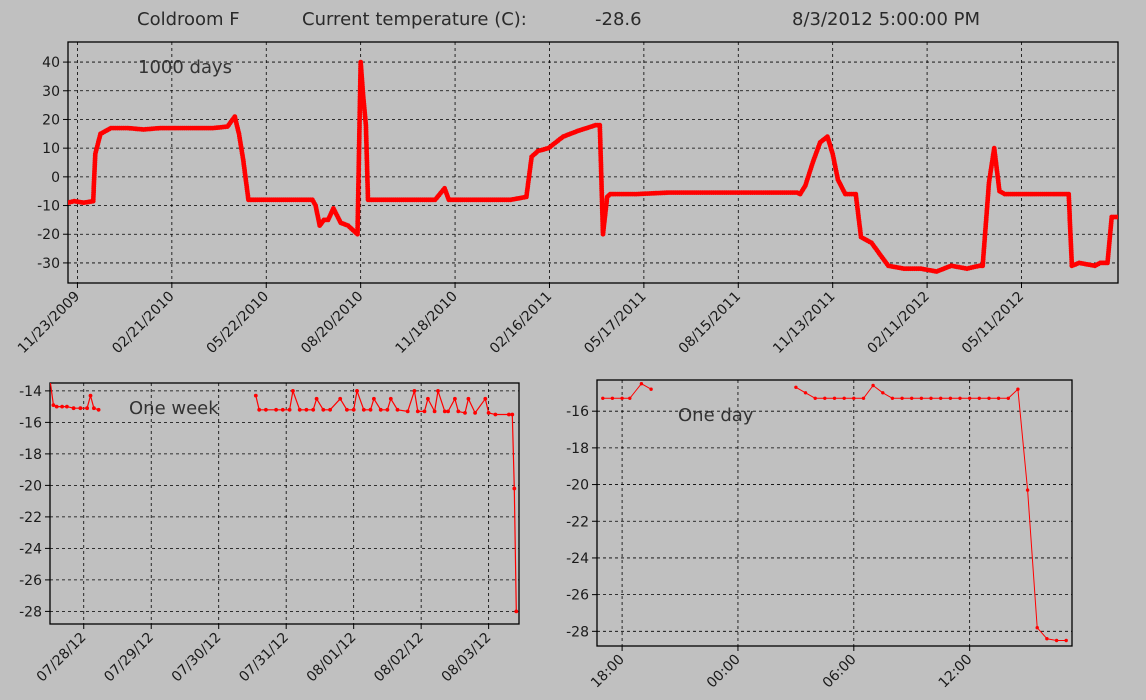 This screenshot has height=700, width=1146. What do you see at coordinates (618, 19) in the screenshot?
I see `current-temperature-value: -28.6` at bounding box center [618, 19].